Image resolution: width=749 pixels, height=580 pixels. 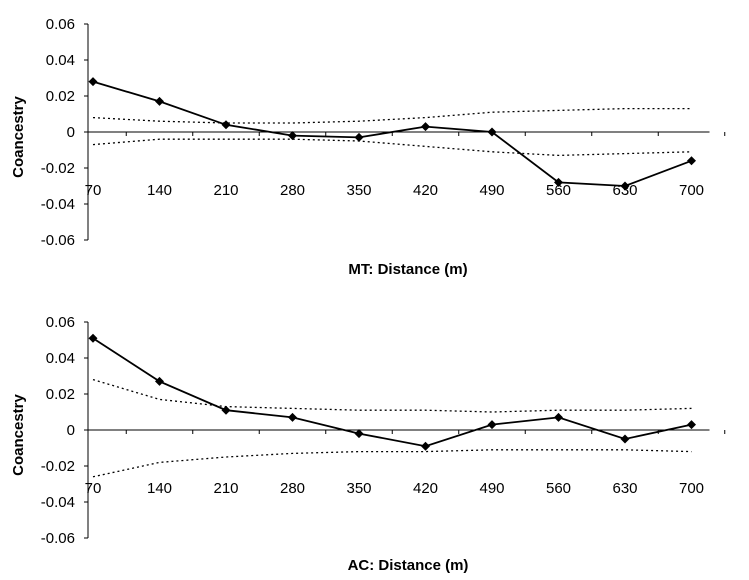 I want to click on x-tick-label: 630, so click(x=624, y=488).